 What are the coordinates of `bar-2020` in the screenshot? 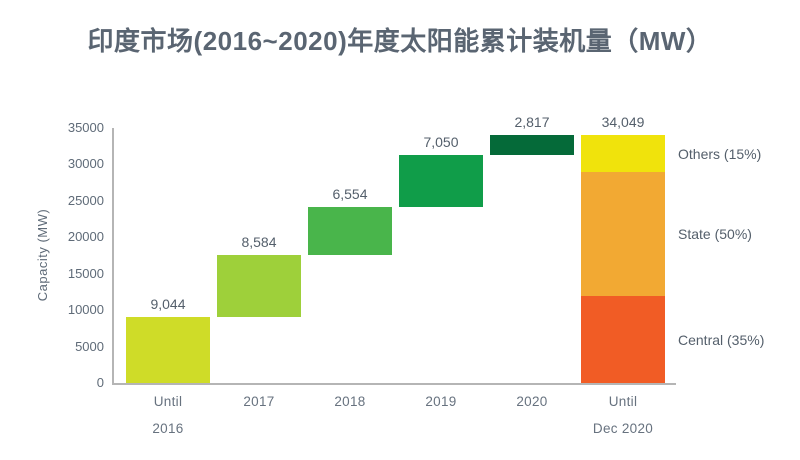 It's located at (532, 145).